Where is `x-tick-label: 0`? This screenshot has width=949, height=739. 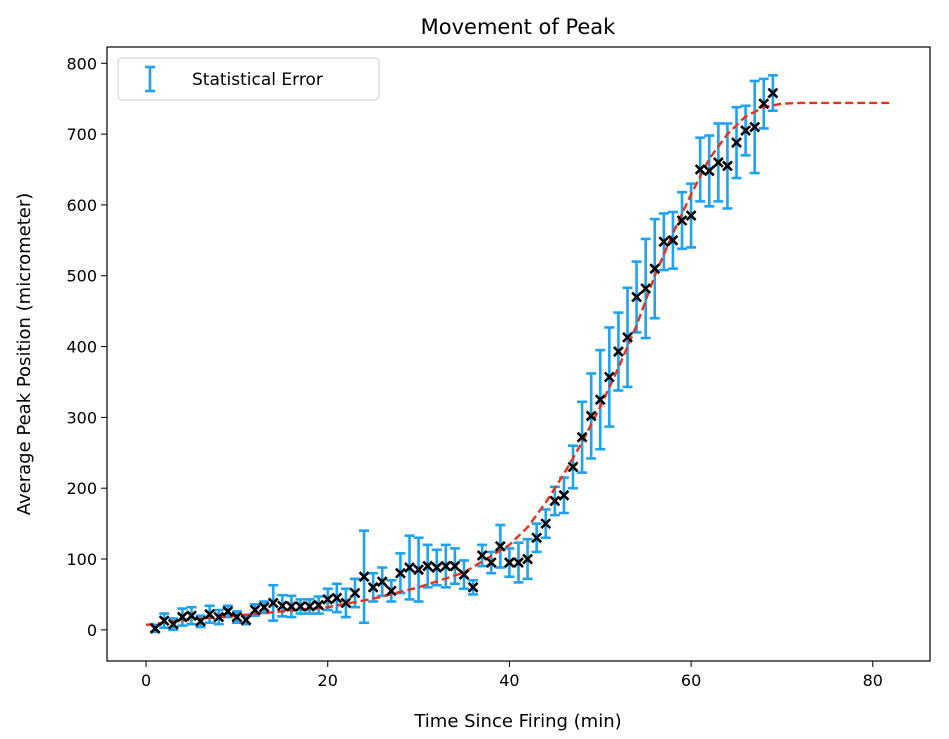 x-tick-label: 0 is located at coordinates (146, 680).